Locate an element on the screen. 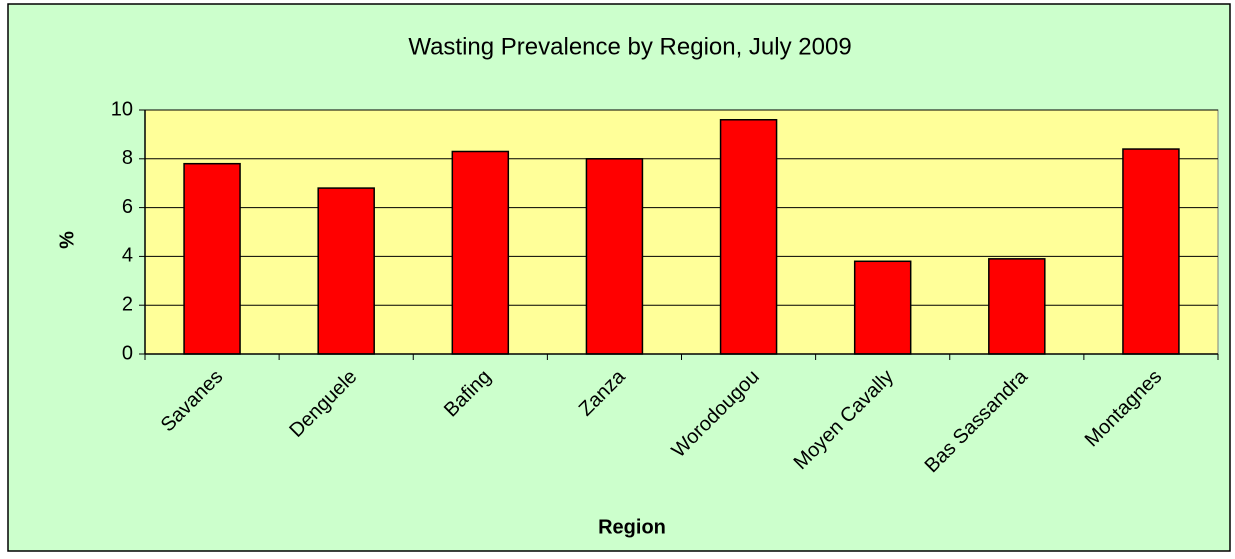  x-axis-label: Region is located at coordinates (632, 527).